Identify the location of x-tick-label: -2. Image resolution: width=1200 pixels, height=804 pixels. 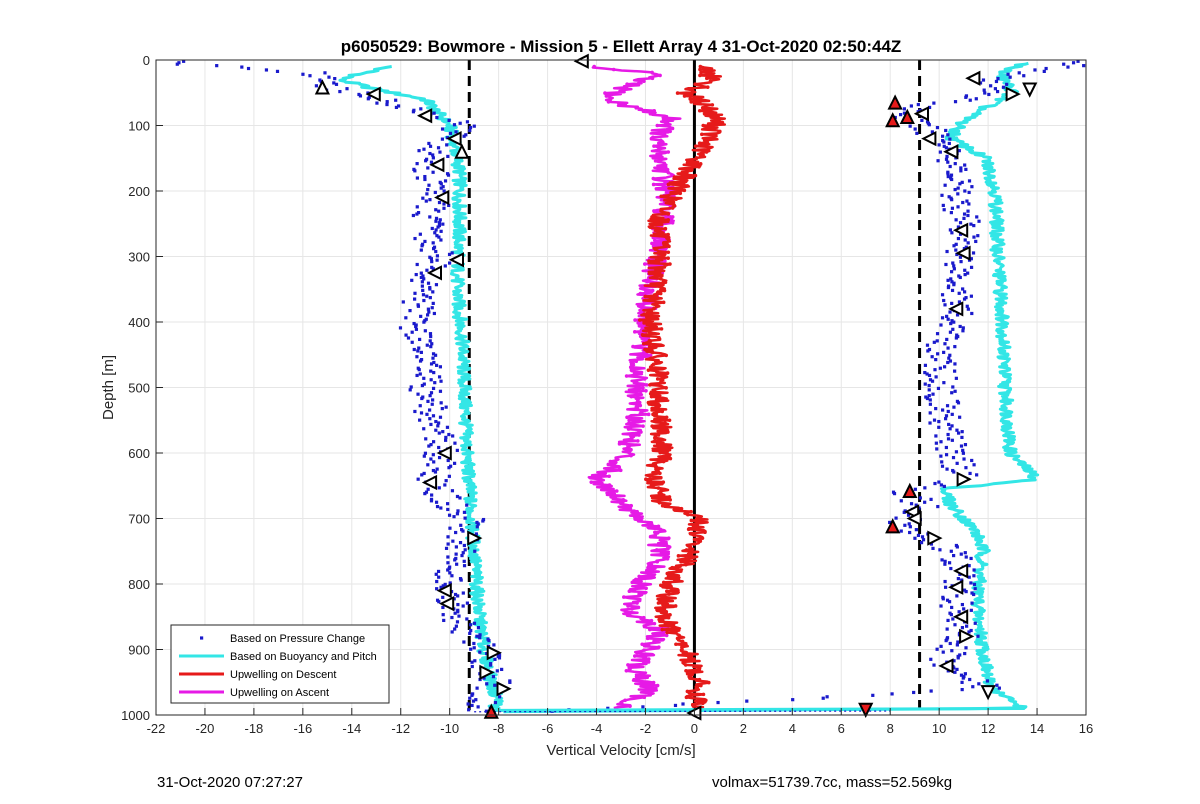
(646, 728).